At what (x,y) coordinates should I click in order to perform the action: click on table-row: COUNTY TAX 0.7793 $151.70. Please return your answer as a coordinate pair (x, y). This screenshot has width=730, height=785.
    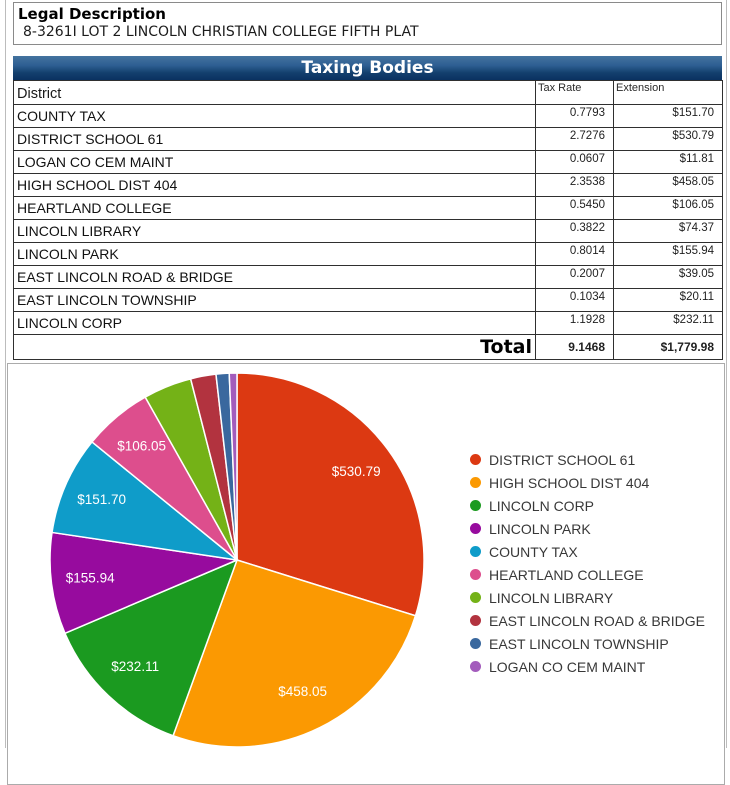
    Looking at the image, I should click on (368, 116).